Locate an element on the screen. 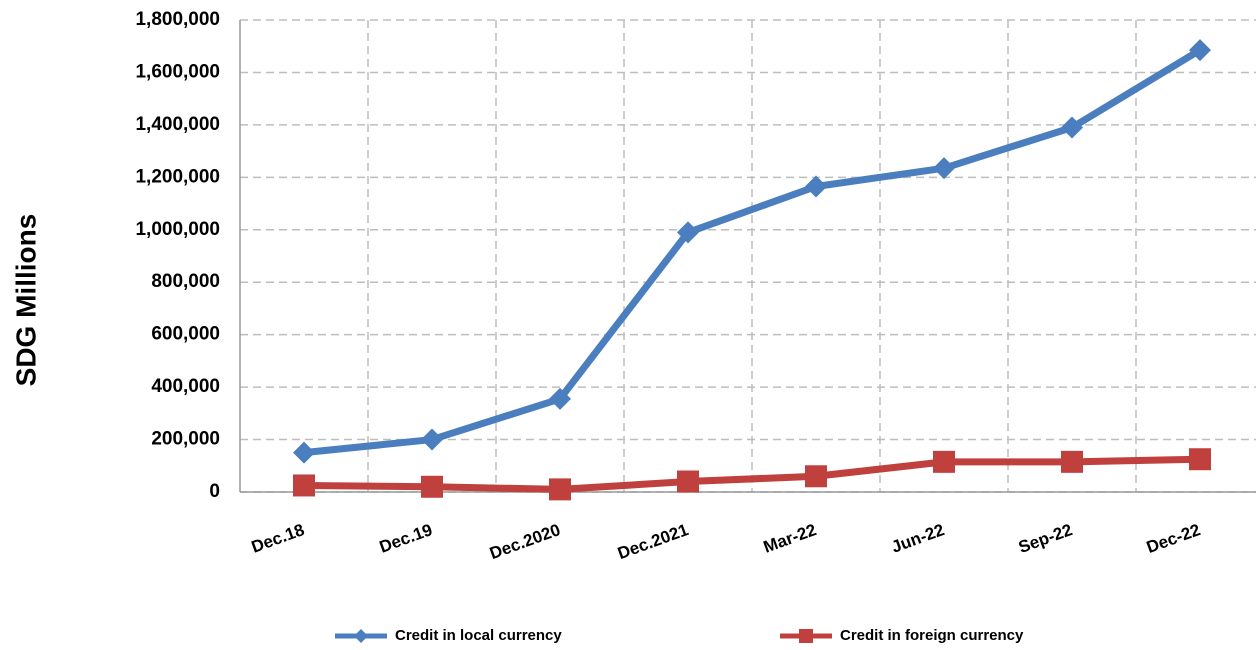  y-tick-label: 1,200,000 is located at coordinates (177, 176).